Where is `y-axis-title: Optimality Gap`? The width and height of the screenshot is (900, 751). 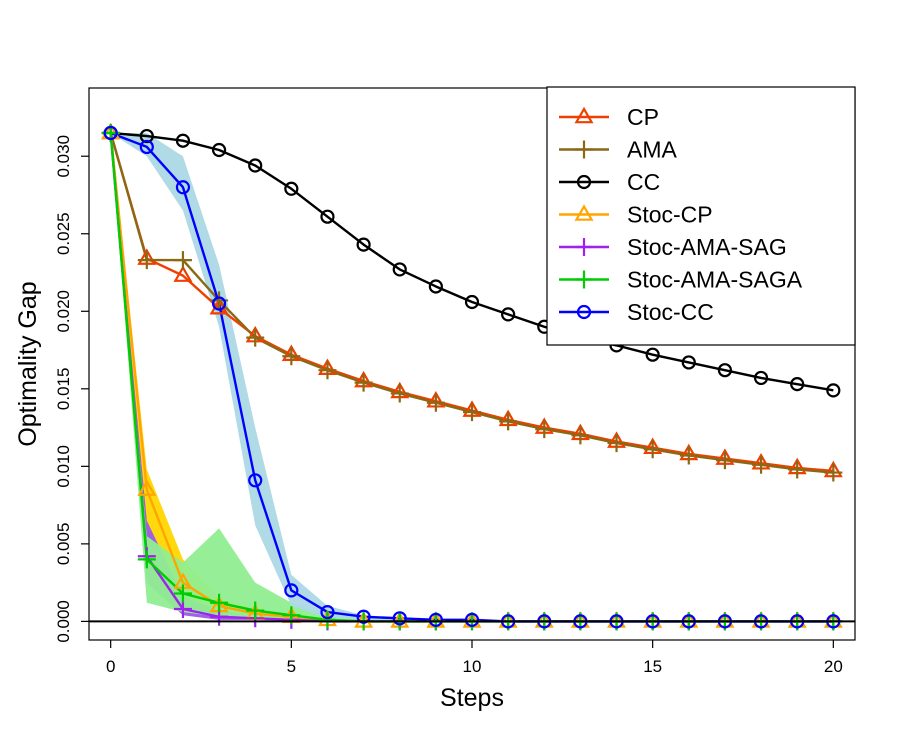 y-axis-title: Optimality Gap is located at coordinates (28, 363).